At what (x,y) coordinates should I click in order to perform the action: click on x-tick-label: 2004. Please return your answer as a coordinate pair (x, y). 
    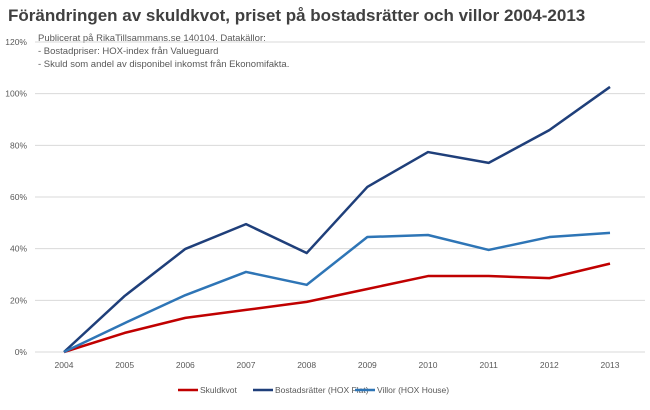
    Looking at the image, I should click on (64, 365).